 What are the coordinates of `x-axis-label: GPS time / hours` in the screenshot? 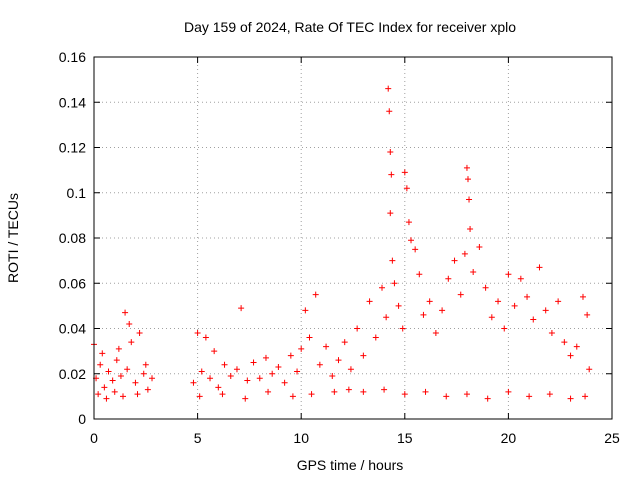 It's located at (350, 465).